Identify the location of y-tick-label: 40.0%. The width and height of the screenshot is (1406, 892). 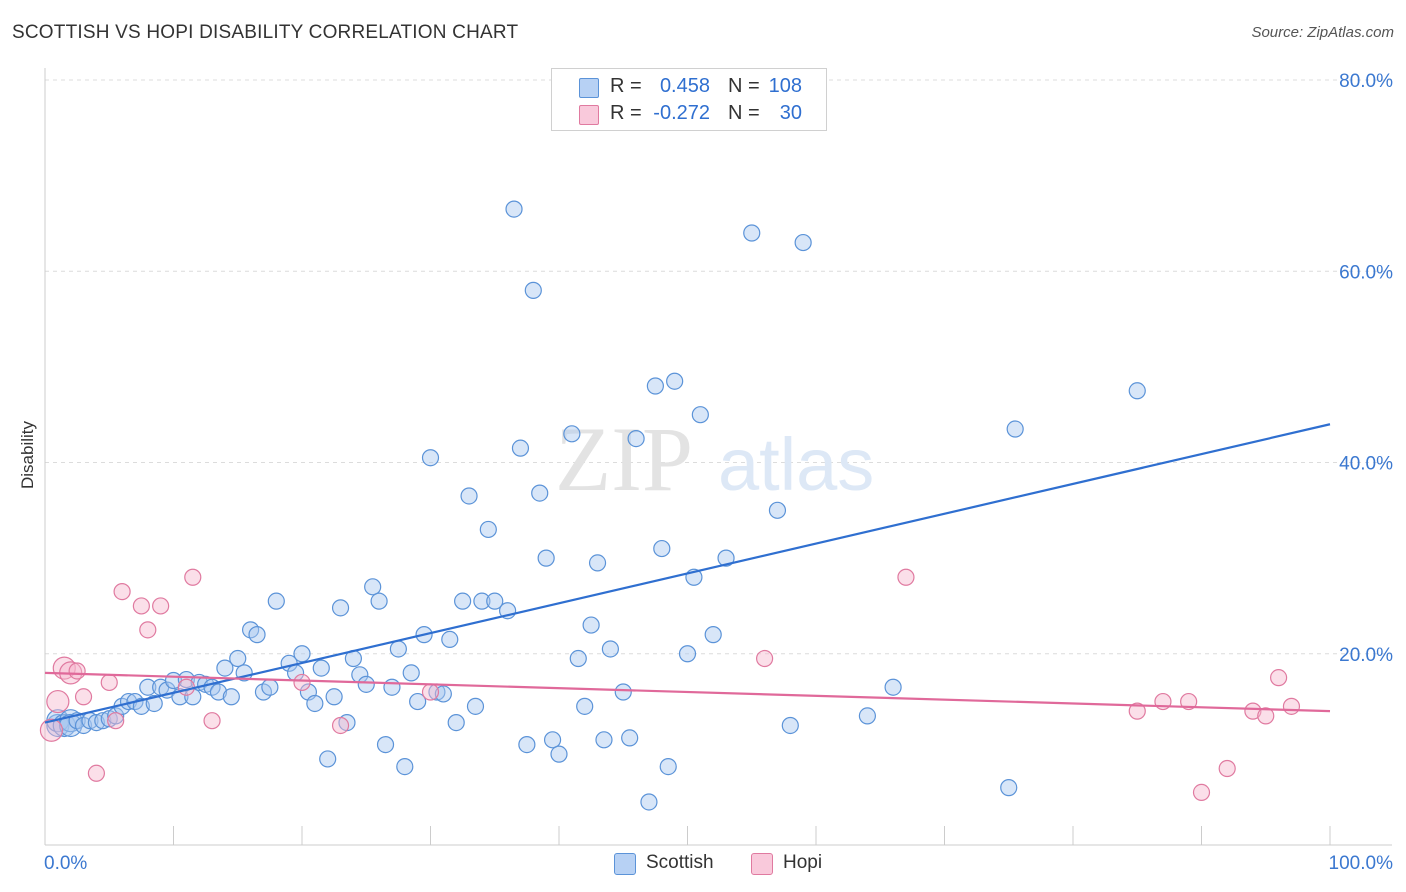
(1366, 464).